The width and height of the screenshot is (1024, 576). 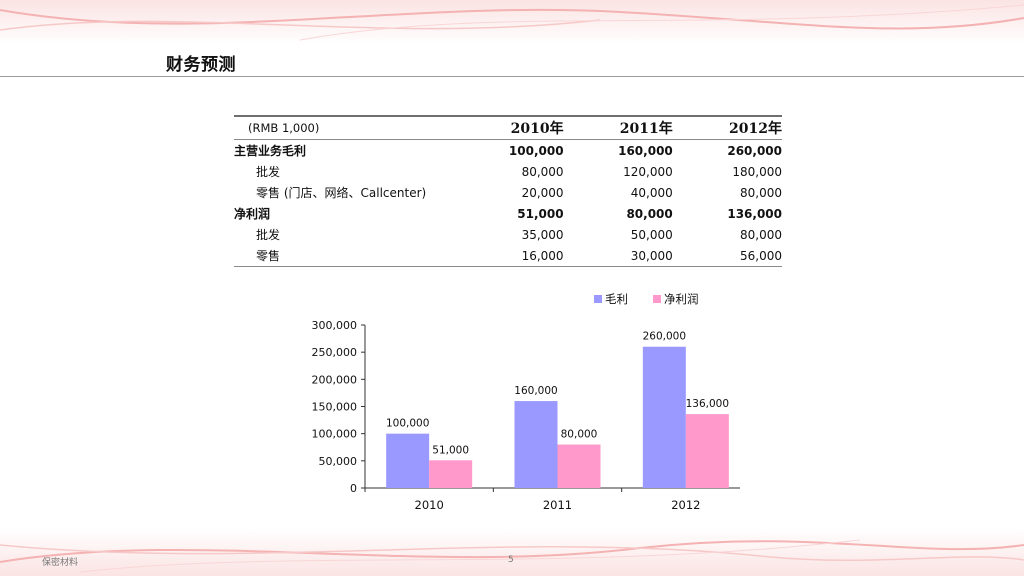 I want to click on page-number: 5, so click(x=511, y=560).